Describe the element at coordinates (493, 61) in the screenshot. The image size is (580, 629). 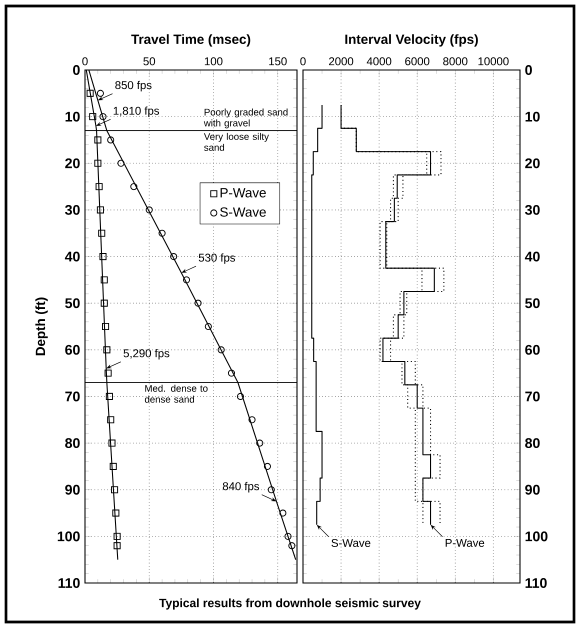
I see `x-tick-label: 10000` at that location.